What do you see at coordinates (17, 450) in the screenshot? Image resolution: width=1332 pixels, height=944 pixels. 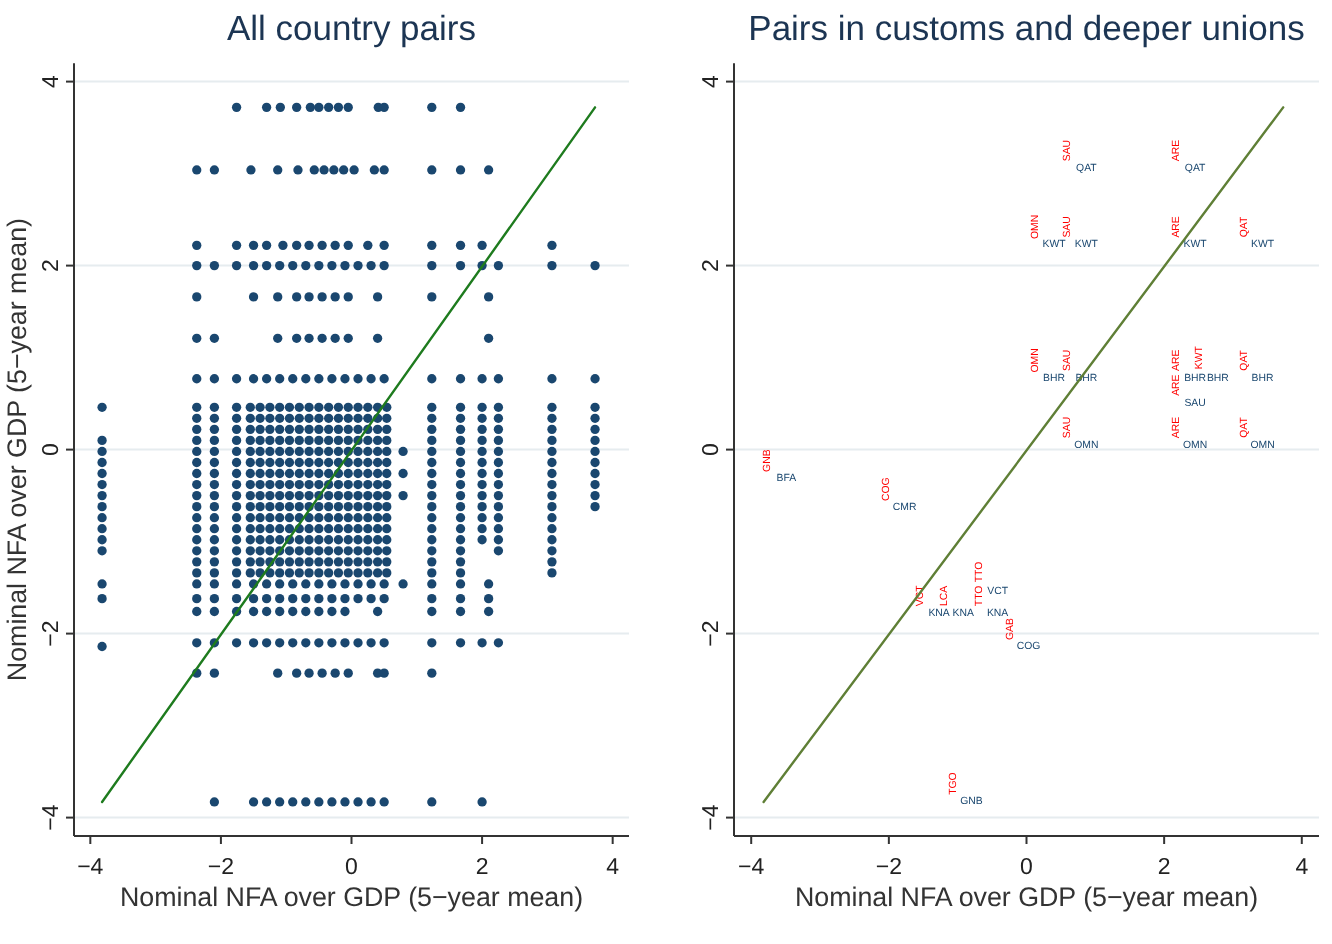 I see `y-axis-title: Nominal NFA over GDP (5−year mean)` at bounding box center [17, 450].